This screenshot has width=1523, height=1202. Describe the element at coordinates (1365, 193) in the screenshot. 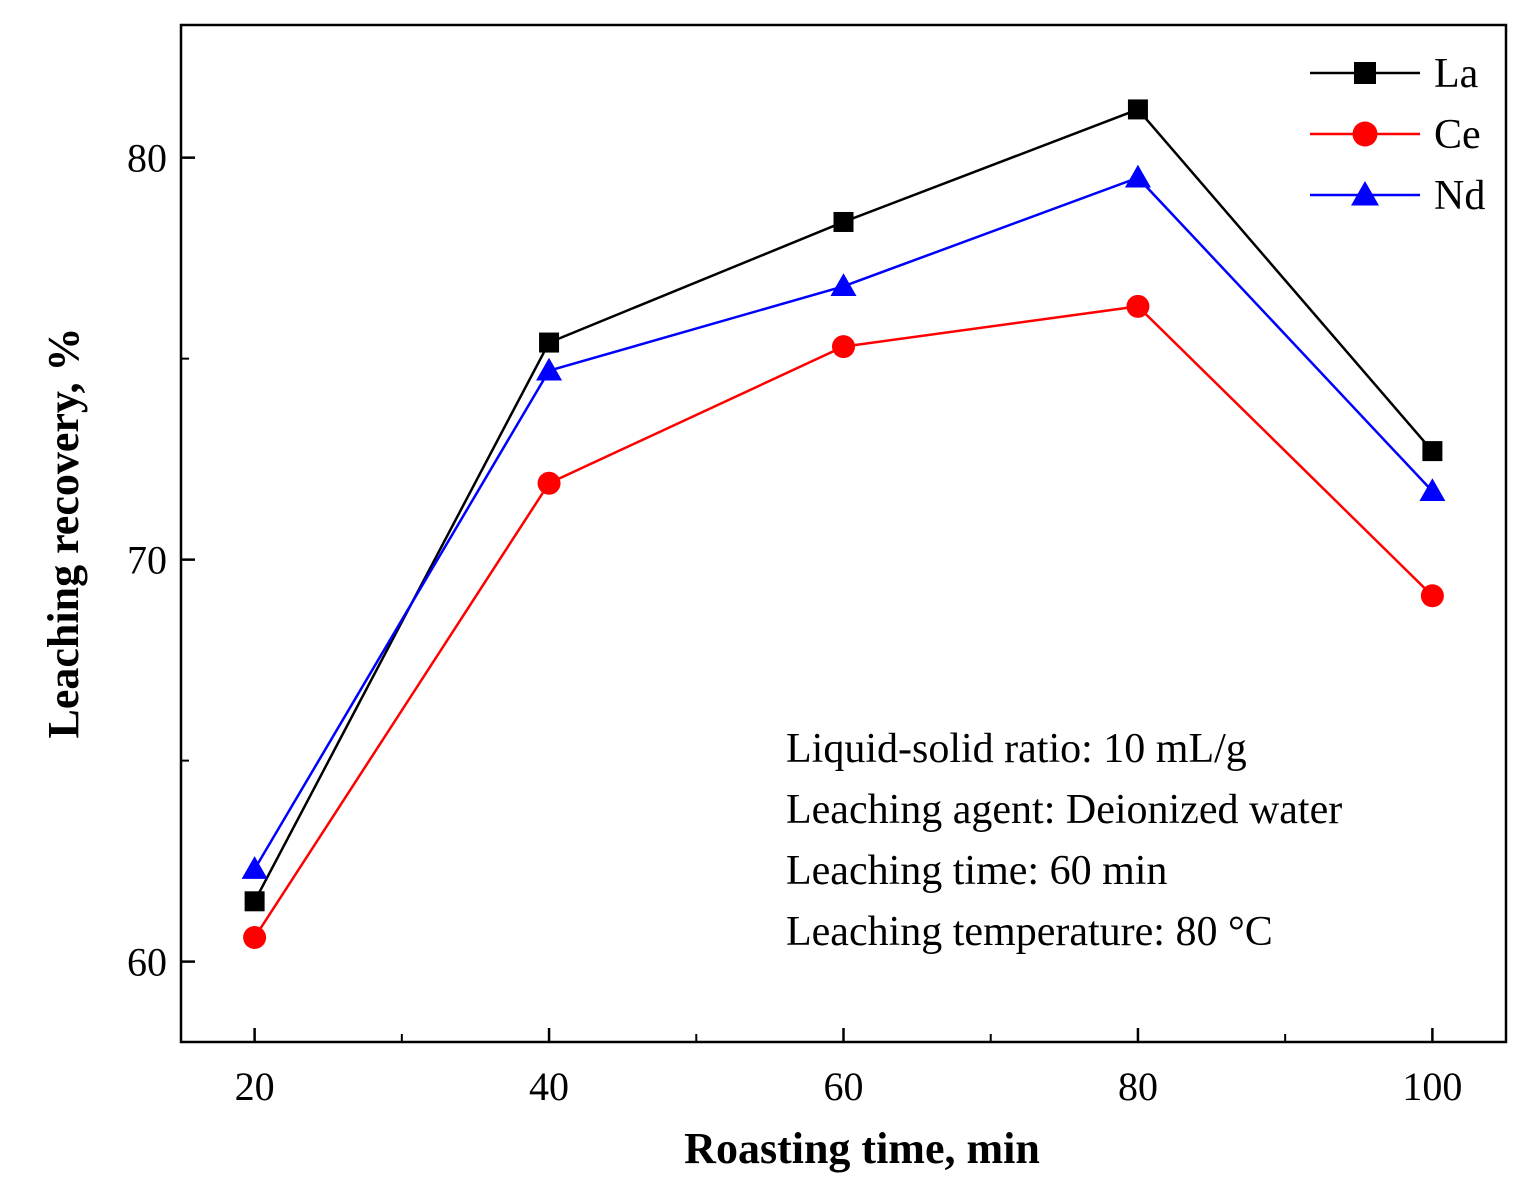

I see `legend-marker-nd` at that location.